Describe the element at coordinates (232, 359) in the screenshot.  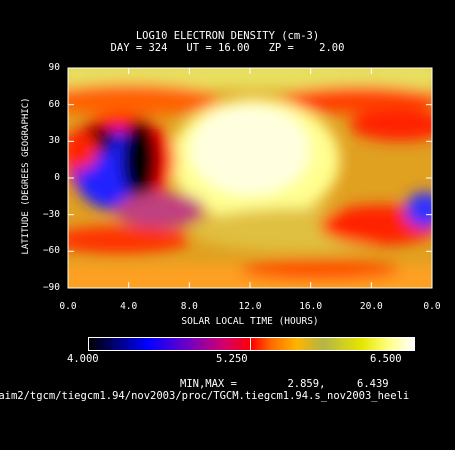
I see `colorbar-mid-label: 5.250` at that location.